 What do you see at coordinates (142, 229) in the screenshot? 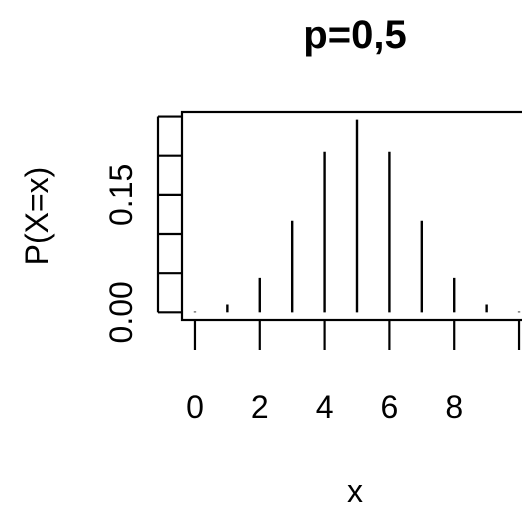
I see `y-axis: 0.00 0.15` at bounding box center [142, 229].